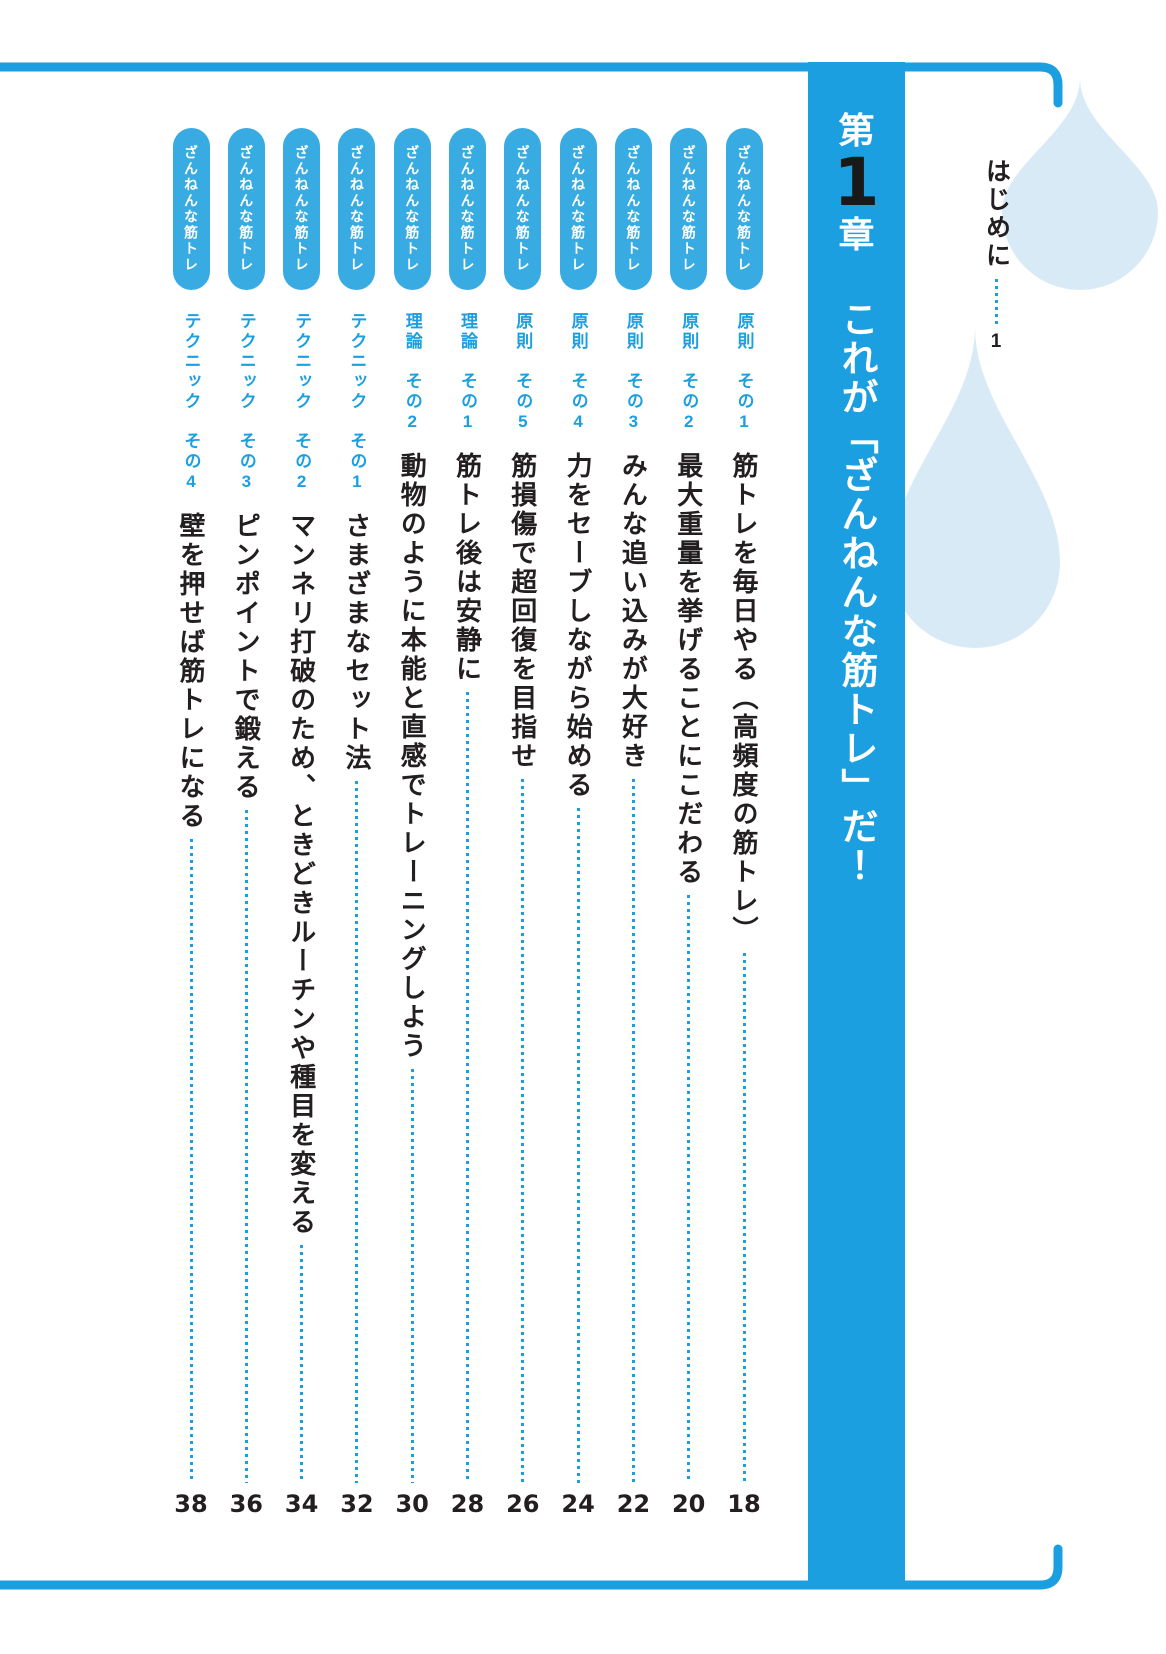 The image size is (1166, 1654). What do you see at coordinates (578, 1504) in the screenshot?
I see `entry-page-number: 24` at bounding box center [578, 1504].